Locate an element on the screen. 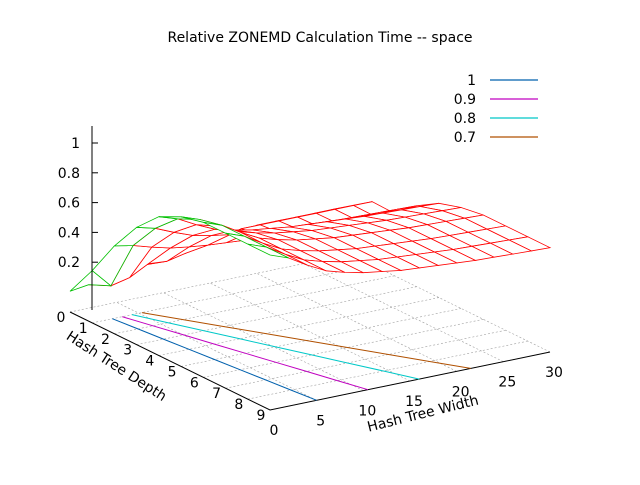 The image size is (640, 485). depth-tick-label: 8 is located at coordinates (238, 405).